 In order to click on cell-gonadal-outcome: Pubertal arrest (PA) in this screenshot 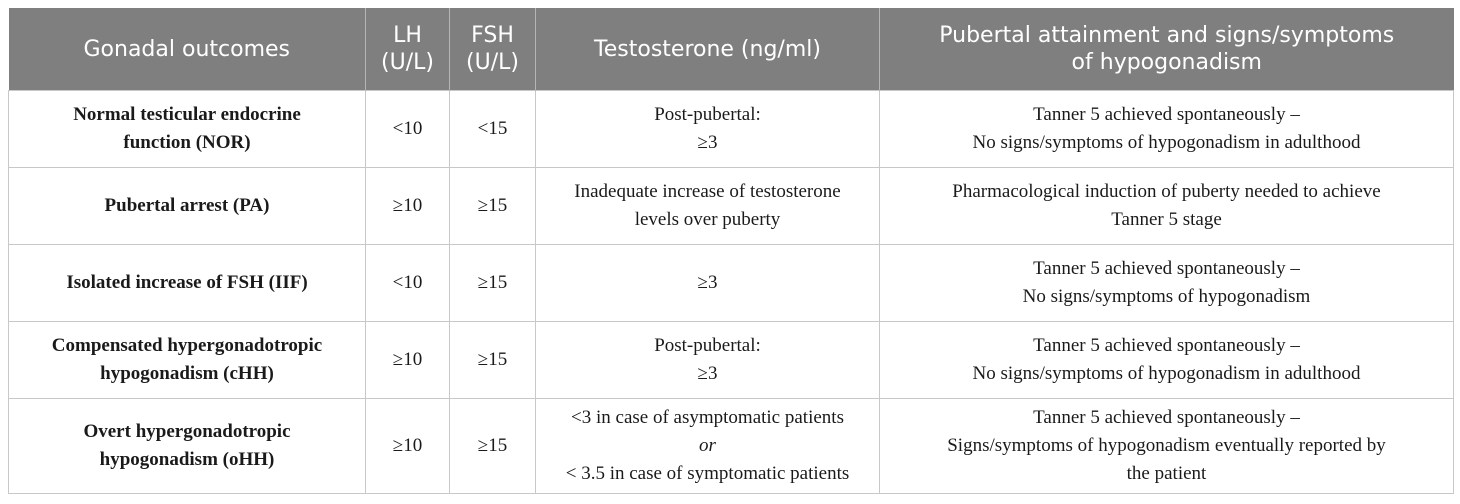, I will do `click(187, 206)`.